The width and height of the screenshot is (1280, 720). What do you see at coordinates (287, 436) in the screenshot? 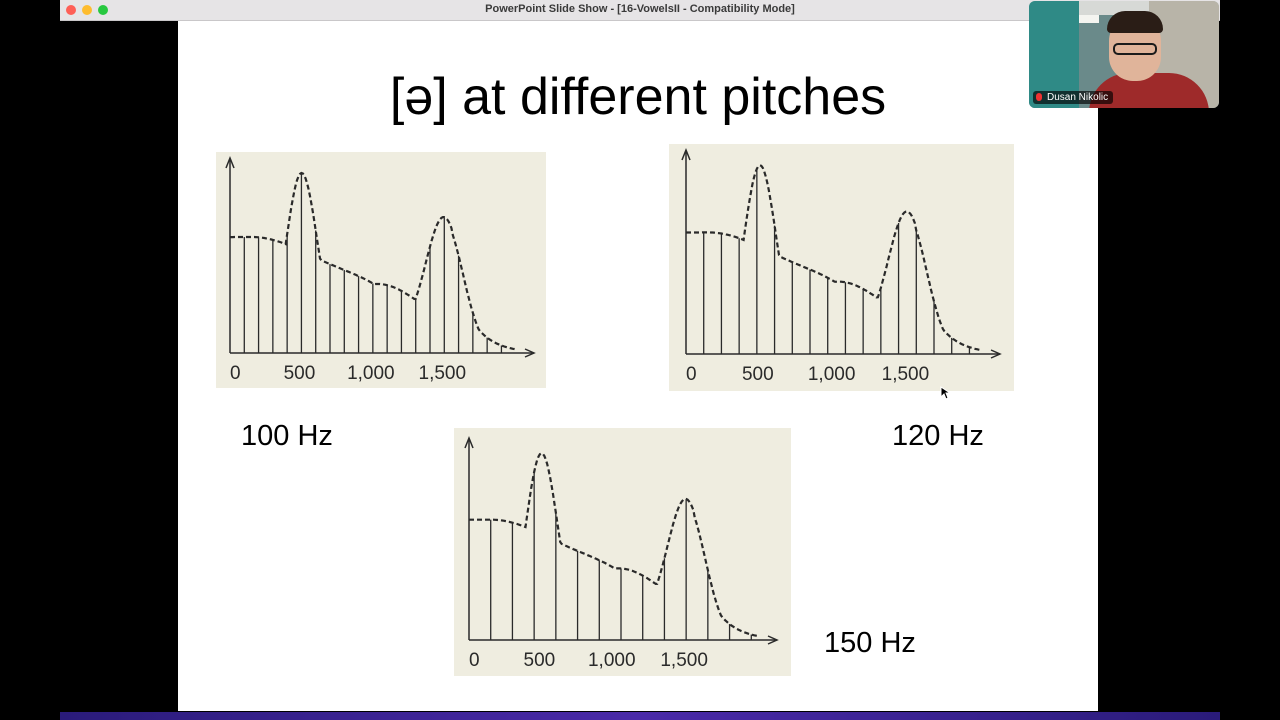
I see `pitch-label-100hz: 100 Hz` at bounding box center [287, 436].